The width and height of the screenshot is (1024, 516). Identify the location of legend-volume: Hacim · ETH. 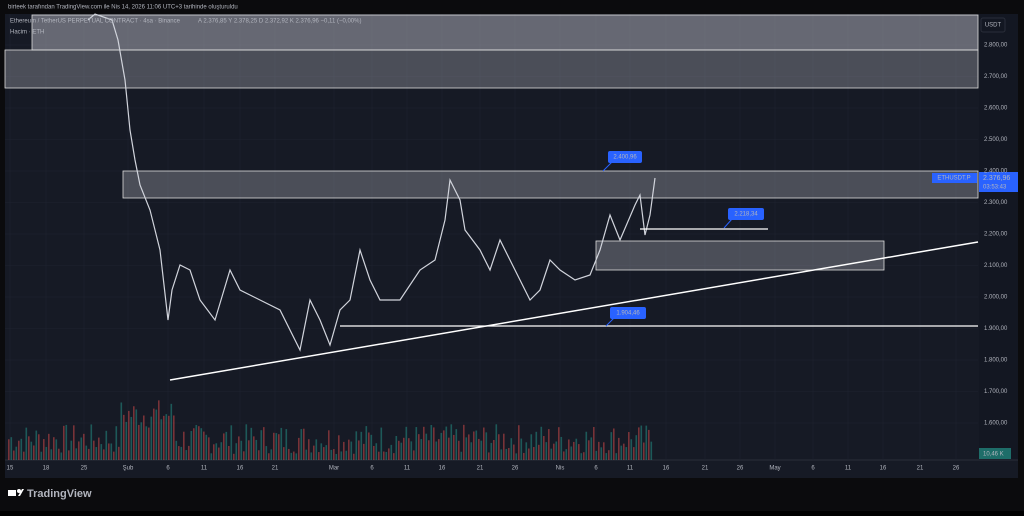
(27, 33).